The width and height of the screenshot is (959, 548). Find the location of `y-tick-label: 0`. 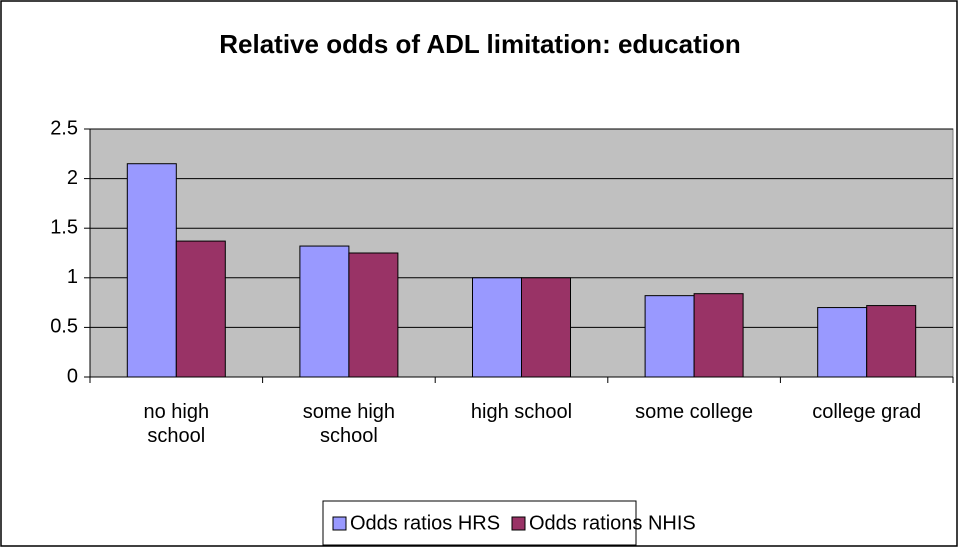

y-tick-label: 0 is located at coordinates (72, 376).